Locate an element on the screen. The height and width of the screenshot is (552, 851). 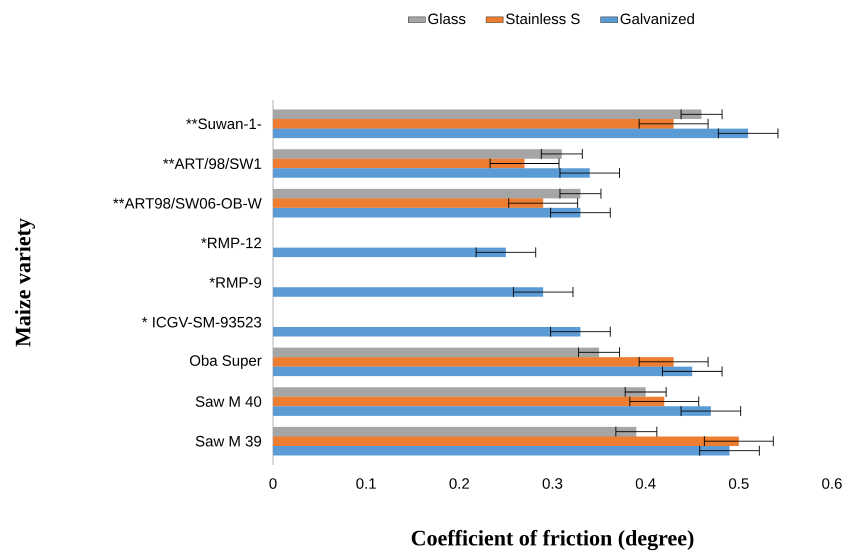
x-tick-label: 0.3 is located at coordinates (552, 483).